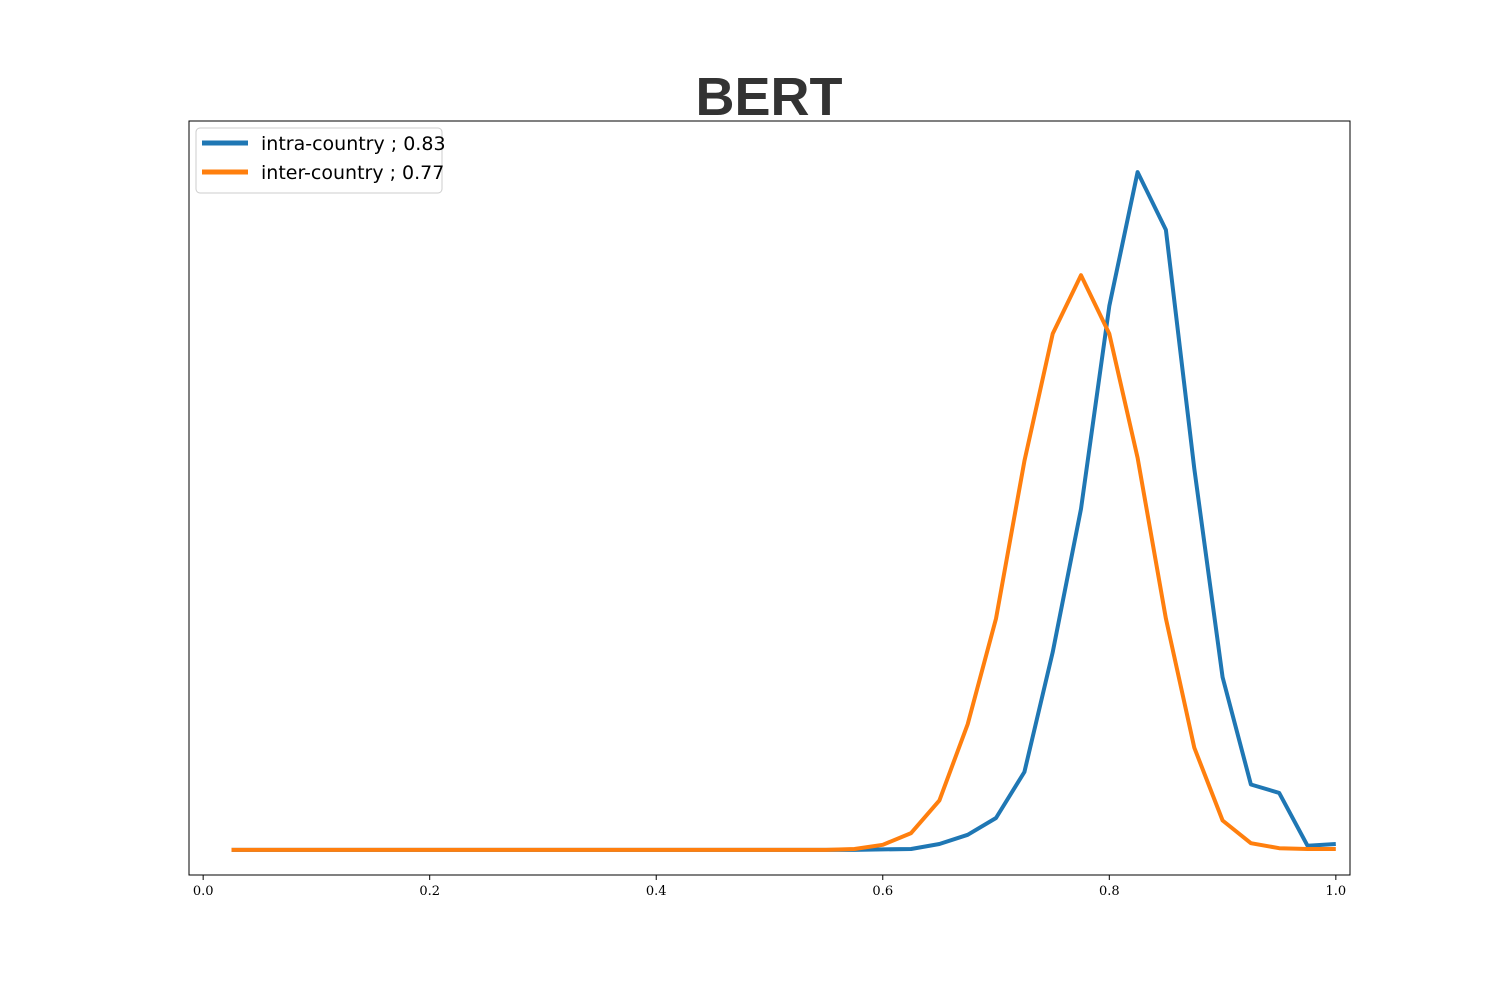 This screenshot has height=1000, width=1500. I want to click on legend-label: inter-country ; 0.77, so click(352, 173).